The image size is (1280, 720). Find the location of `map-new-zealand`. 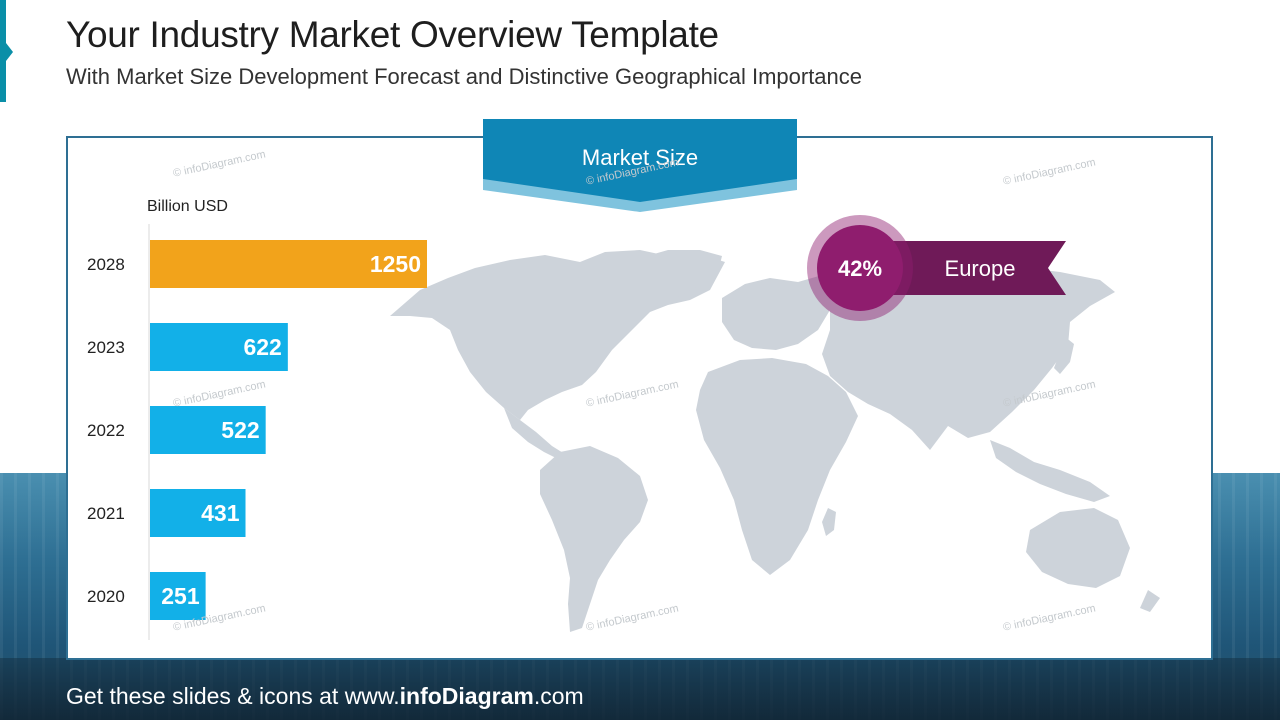

map-new-zealand is located at coordinates (1150, 601).